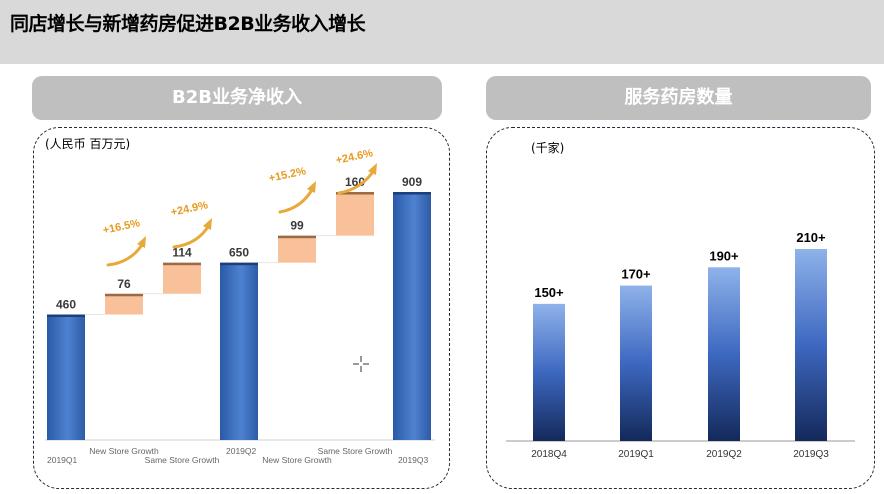 The height and width of the screenshot is (494, 884). Describe the element at coordinates (636, 274) in the screenshot. I see `bar-value-label: 170+` at that location.